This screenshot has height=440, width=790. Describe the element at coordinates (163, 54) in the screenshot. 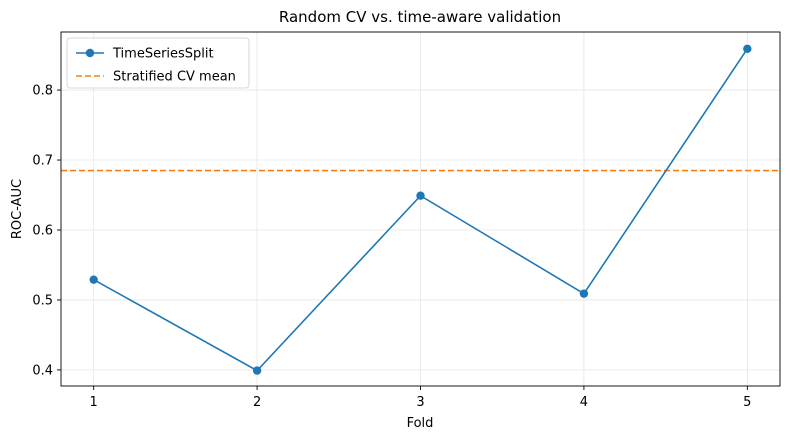

I see `legend-label: TimeSeriesSplit` at that location.